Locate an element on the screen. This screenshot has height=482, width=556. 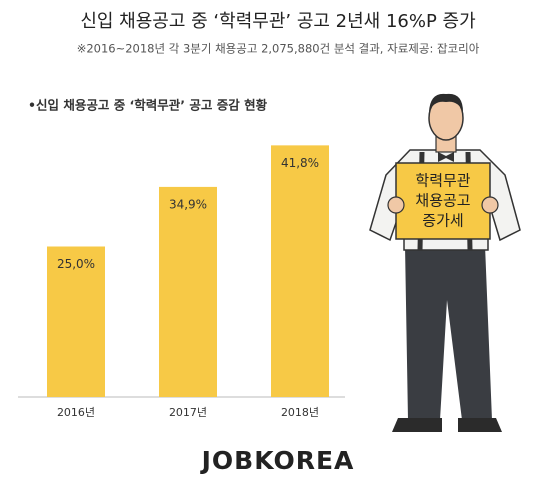
sign-text: 증가세 is located at coordinates (442, 221).